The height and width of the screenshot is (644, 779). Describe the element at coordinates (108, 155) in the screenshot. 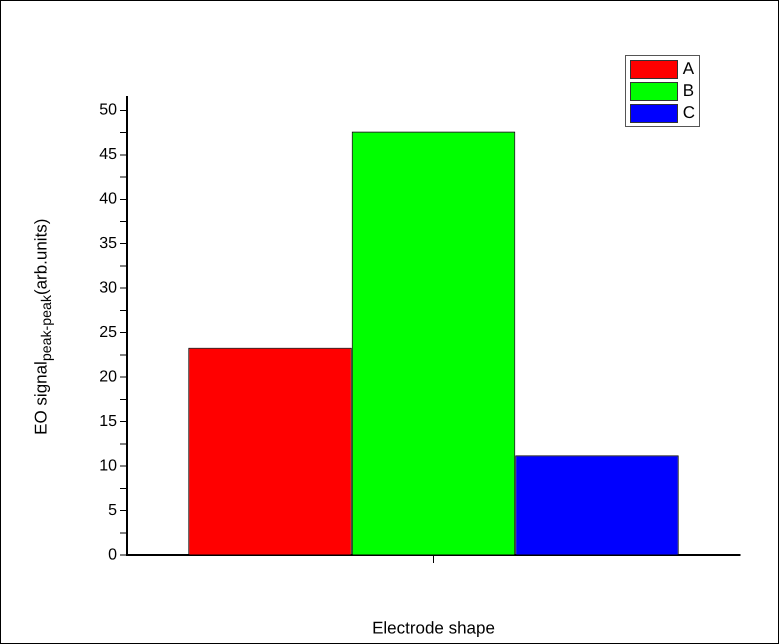

I see `y-tick-label: 45` at that location.